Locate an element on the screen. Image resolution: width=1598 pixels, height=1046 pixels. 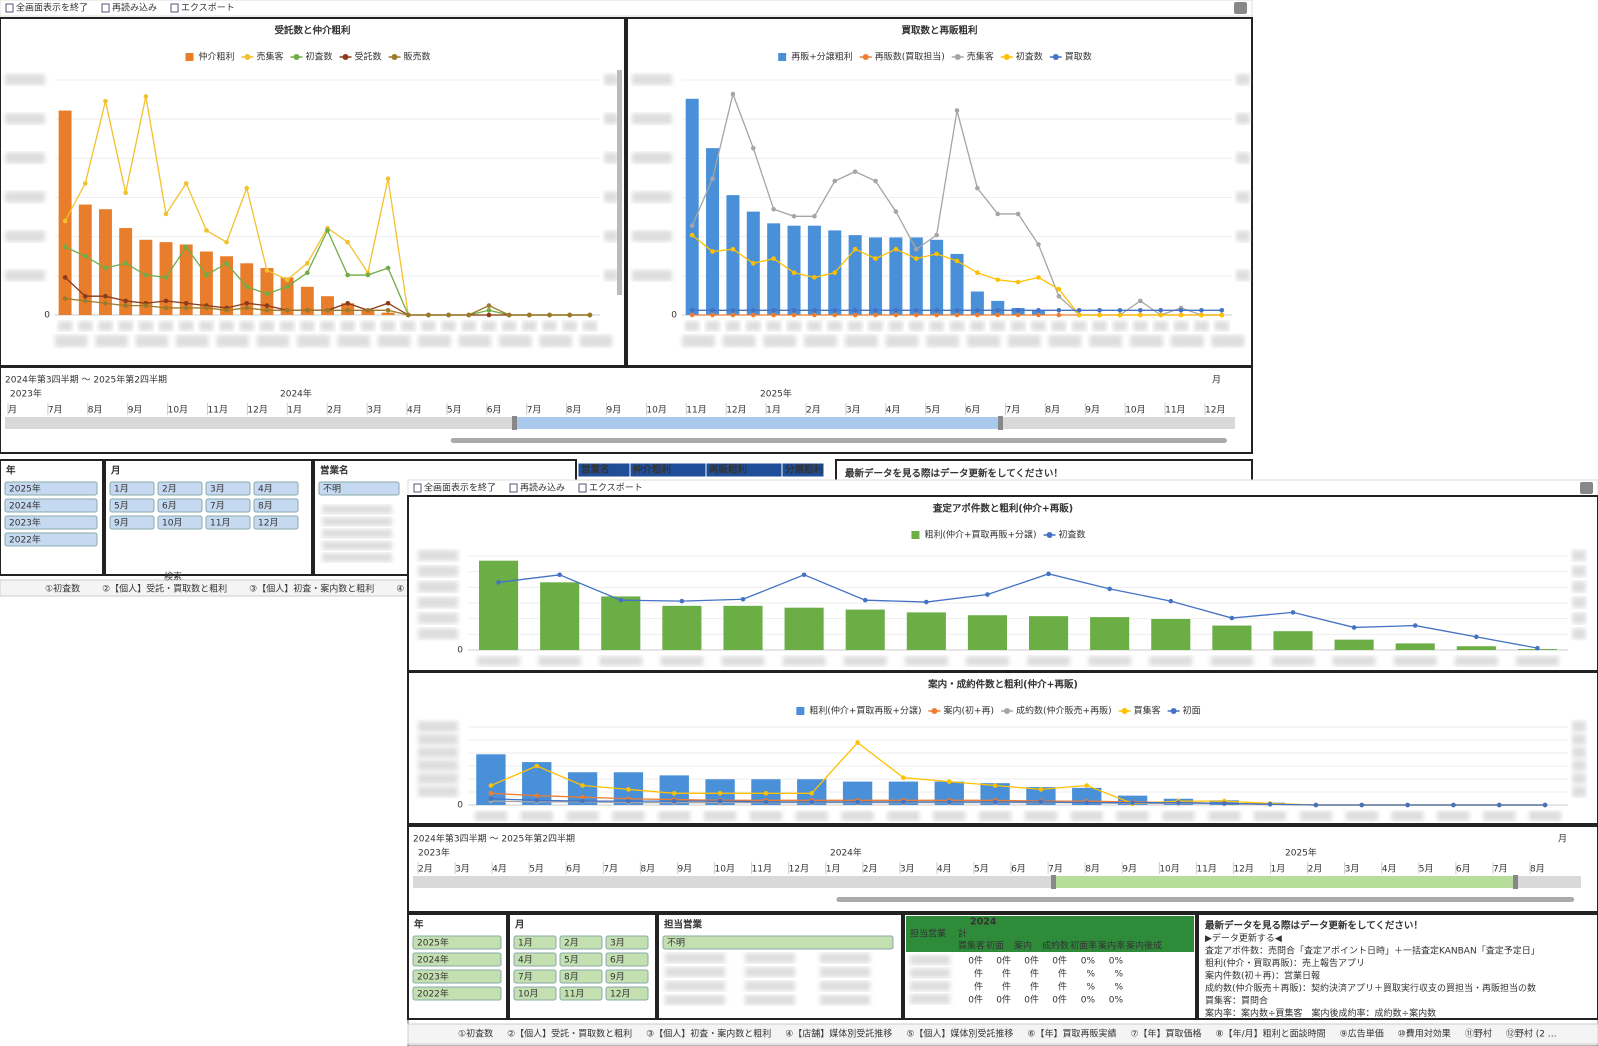
toolbar is located at coordinates (626, 8).